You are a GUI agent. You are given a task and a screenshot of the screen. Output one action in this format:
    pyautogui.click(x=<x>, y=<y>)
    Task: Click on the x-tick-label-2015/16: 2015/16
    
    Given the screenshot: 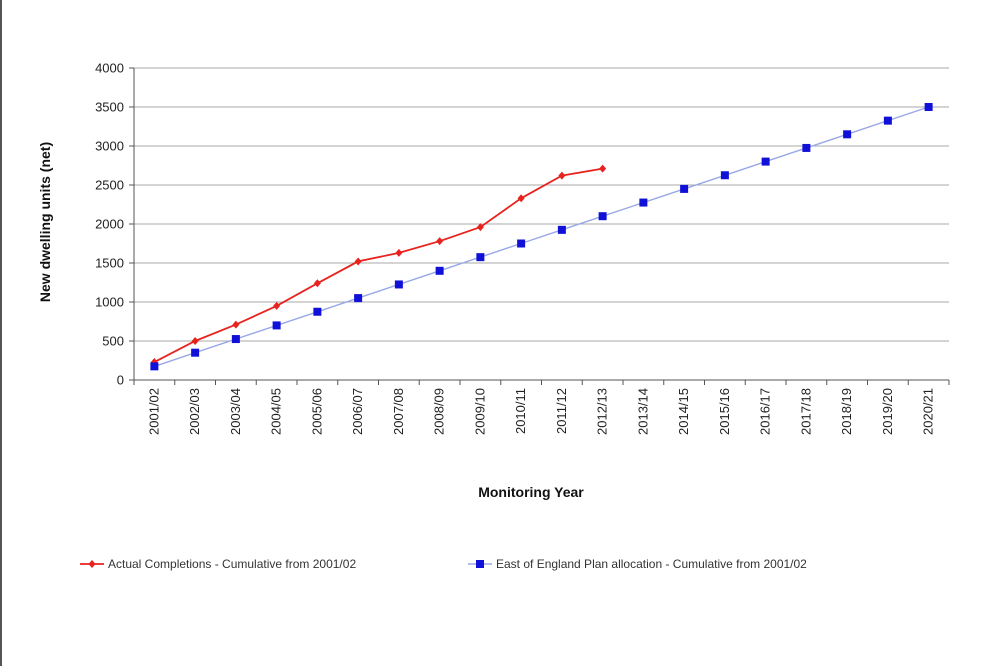 What is the action you would take?
    pyautogui.click(x=724, y=411)
    